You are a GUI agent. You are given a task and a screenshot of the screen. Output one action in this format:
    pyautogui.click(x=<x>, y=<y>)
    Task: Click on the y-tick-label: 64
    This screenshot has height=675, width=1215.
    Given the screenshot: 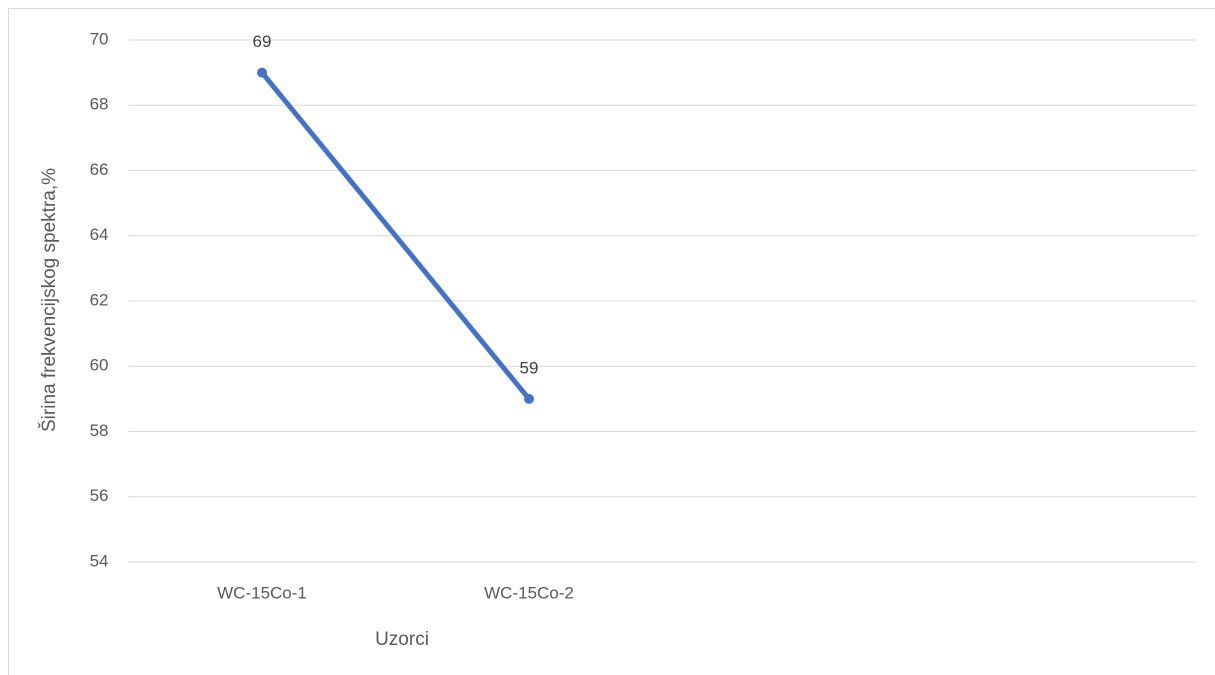 What is the action you would take?
    pyautogui.click(x=99, y=234)
    